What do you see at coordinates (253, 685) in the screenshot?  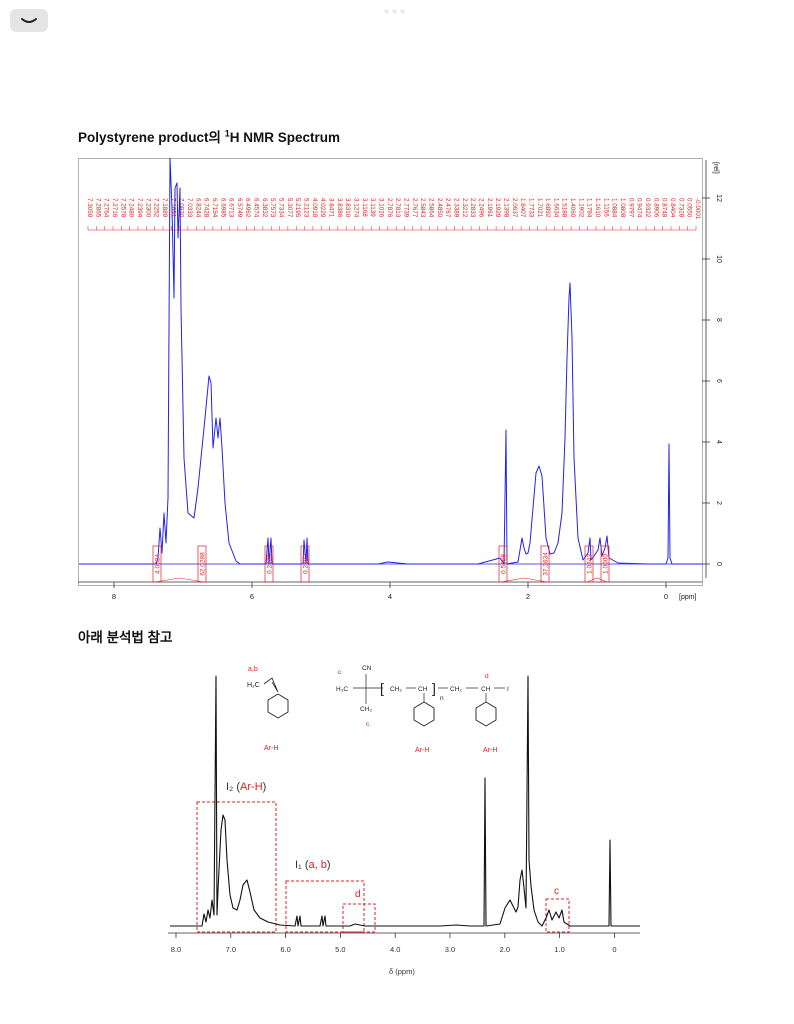 I see `monomer-h2c: H₂C` at bounding box center [253, 685].